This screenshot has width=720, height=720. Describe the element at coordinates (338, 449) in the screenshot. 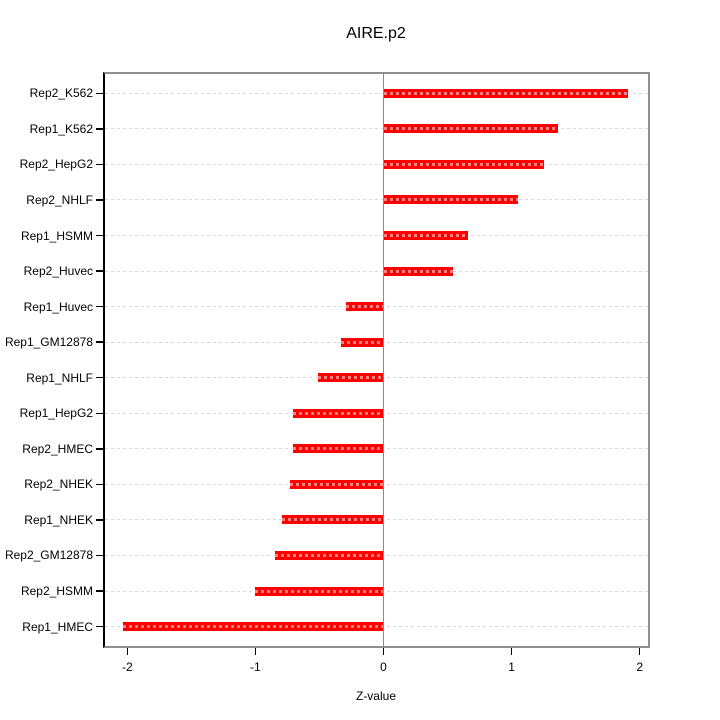

I see `bar-Rep2_HMEC` at that location.